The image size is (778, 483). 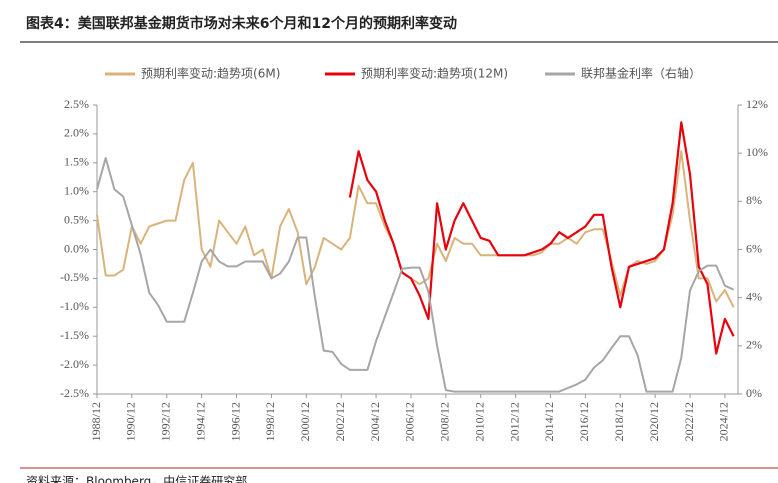 I want to click on y-tick-label: 1.0%, so click(x=76, y=190).